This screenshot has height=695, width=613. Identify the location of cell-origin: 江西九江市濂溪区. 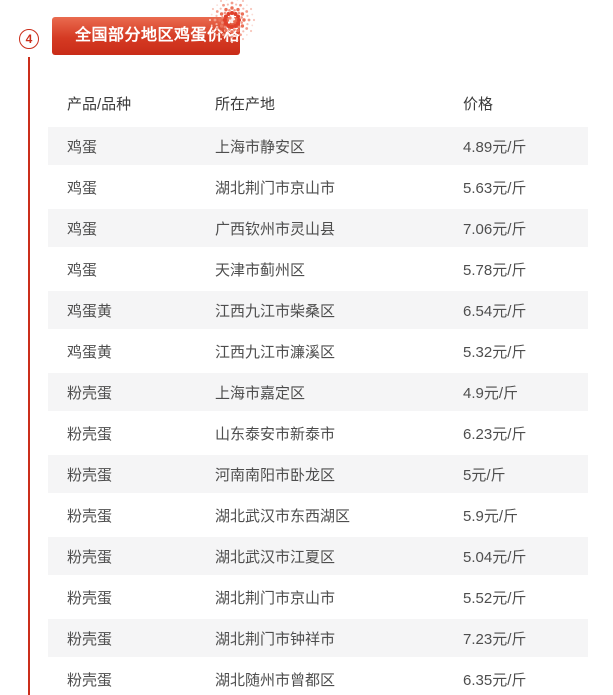
(275, 352).